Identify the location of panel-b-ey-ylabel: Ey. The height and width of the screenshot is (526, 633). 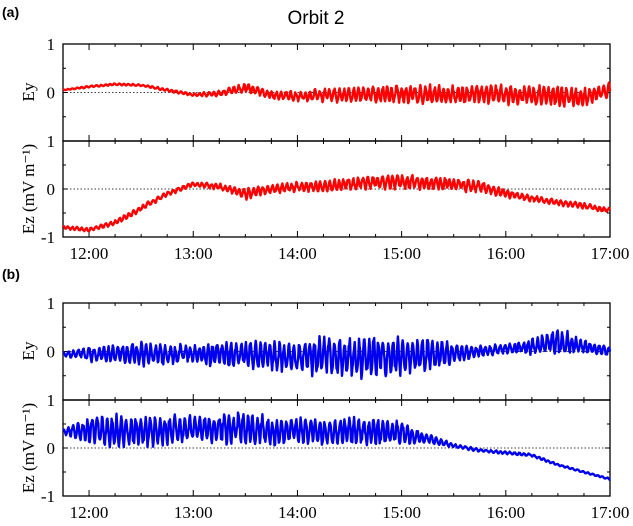
(28, 350).